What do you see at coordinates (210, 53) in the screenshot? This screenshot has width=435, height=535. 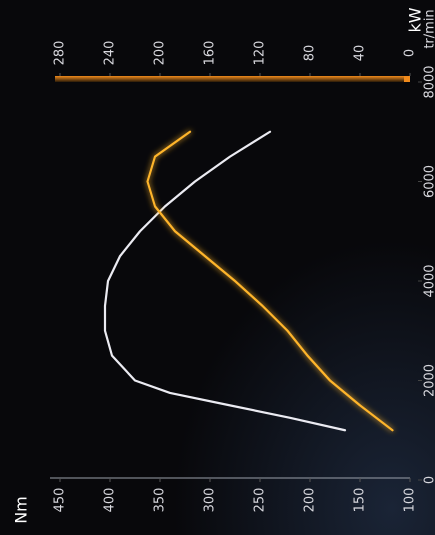 I see `y2-tick-label: 160` at bounding box center [210, 53].